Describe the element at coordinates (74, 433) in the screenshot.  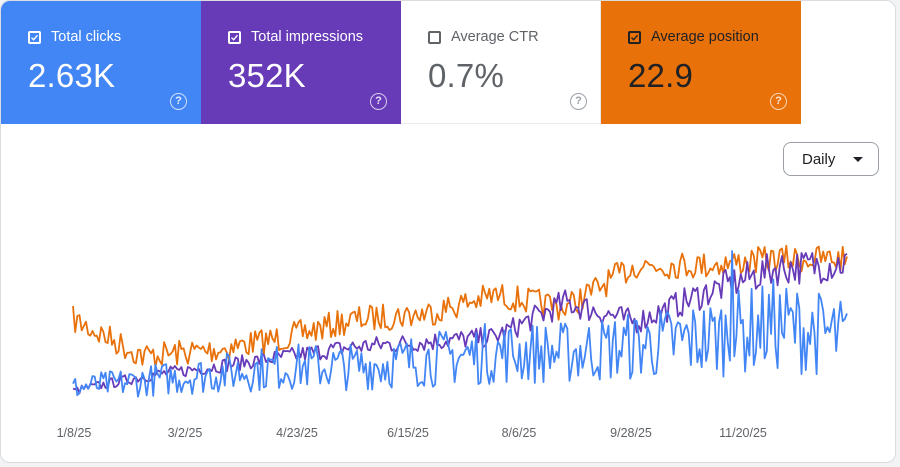
I see `x-tick-label: 1/8/25` at that location.